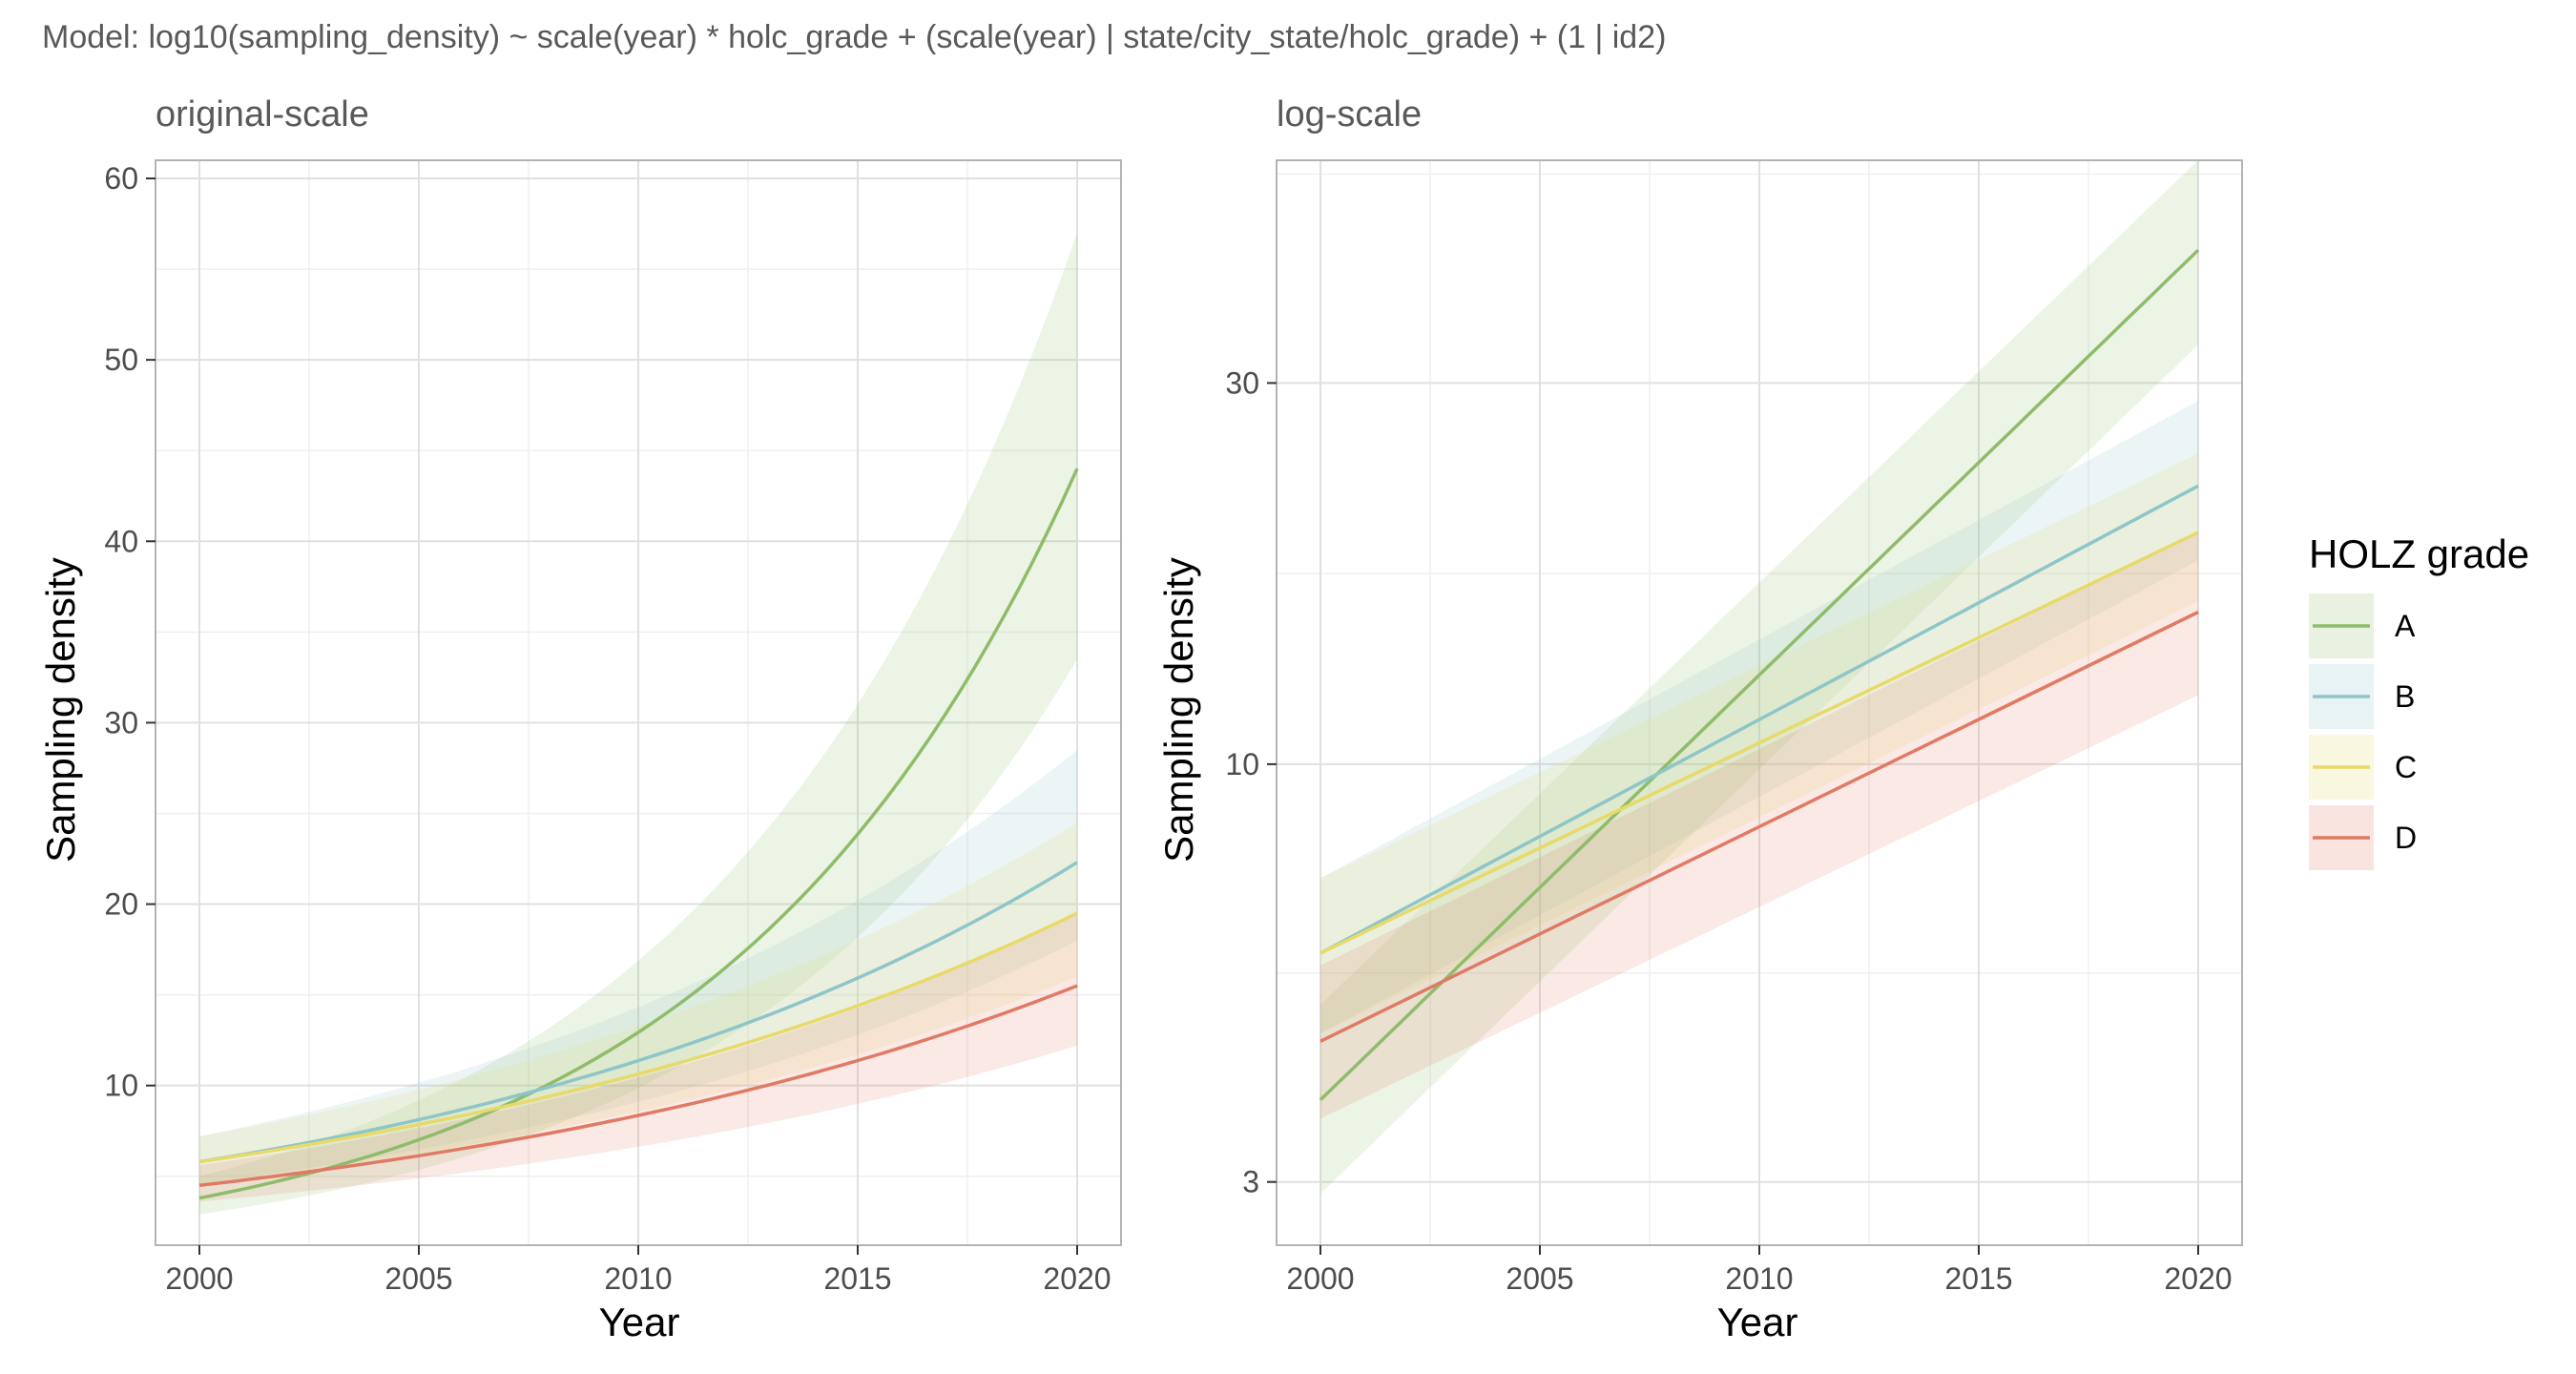 This screenshot has width=2576, height=1374. I want to click on legend-label: D, so click(2406, 838).